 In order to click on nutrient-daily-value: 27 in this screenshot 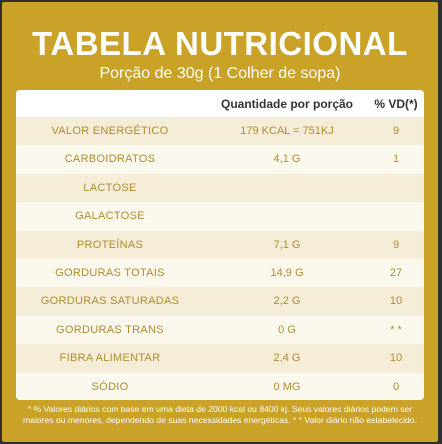, I will do `click(396, 272)`.